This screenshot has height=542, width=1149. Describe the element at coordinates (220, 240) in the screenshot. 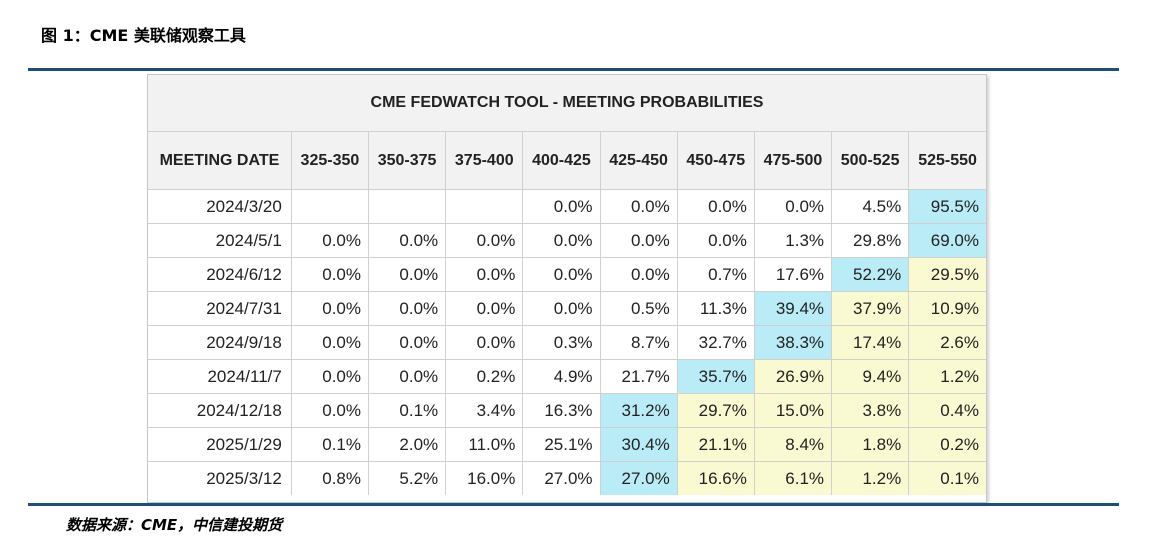

I see `meeting-date-cell: 2024/5/1` at that location.